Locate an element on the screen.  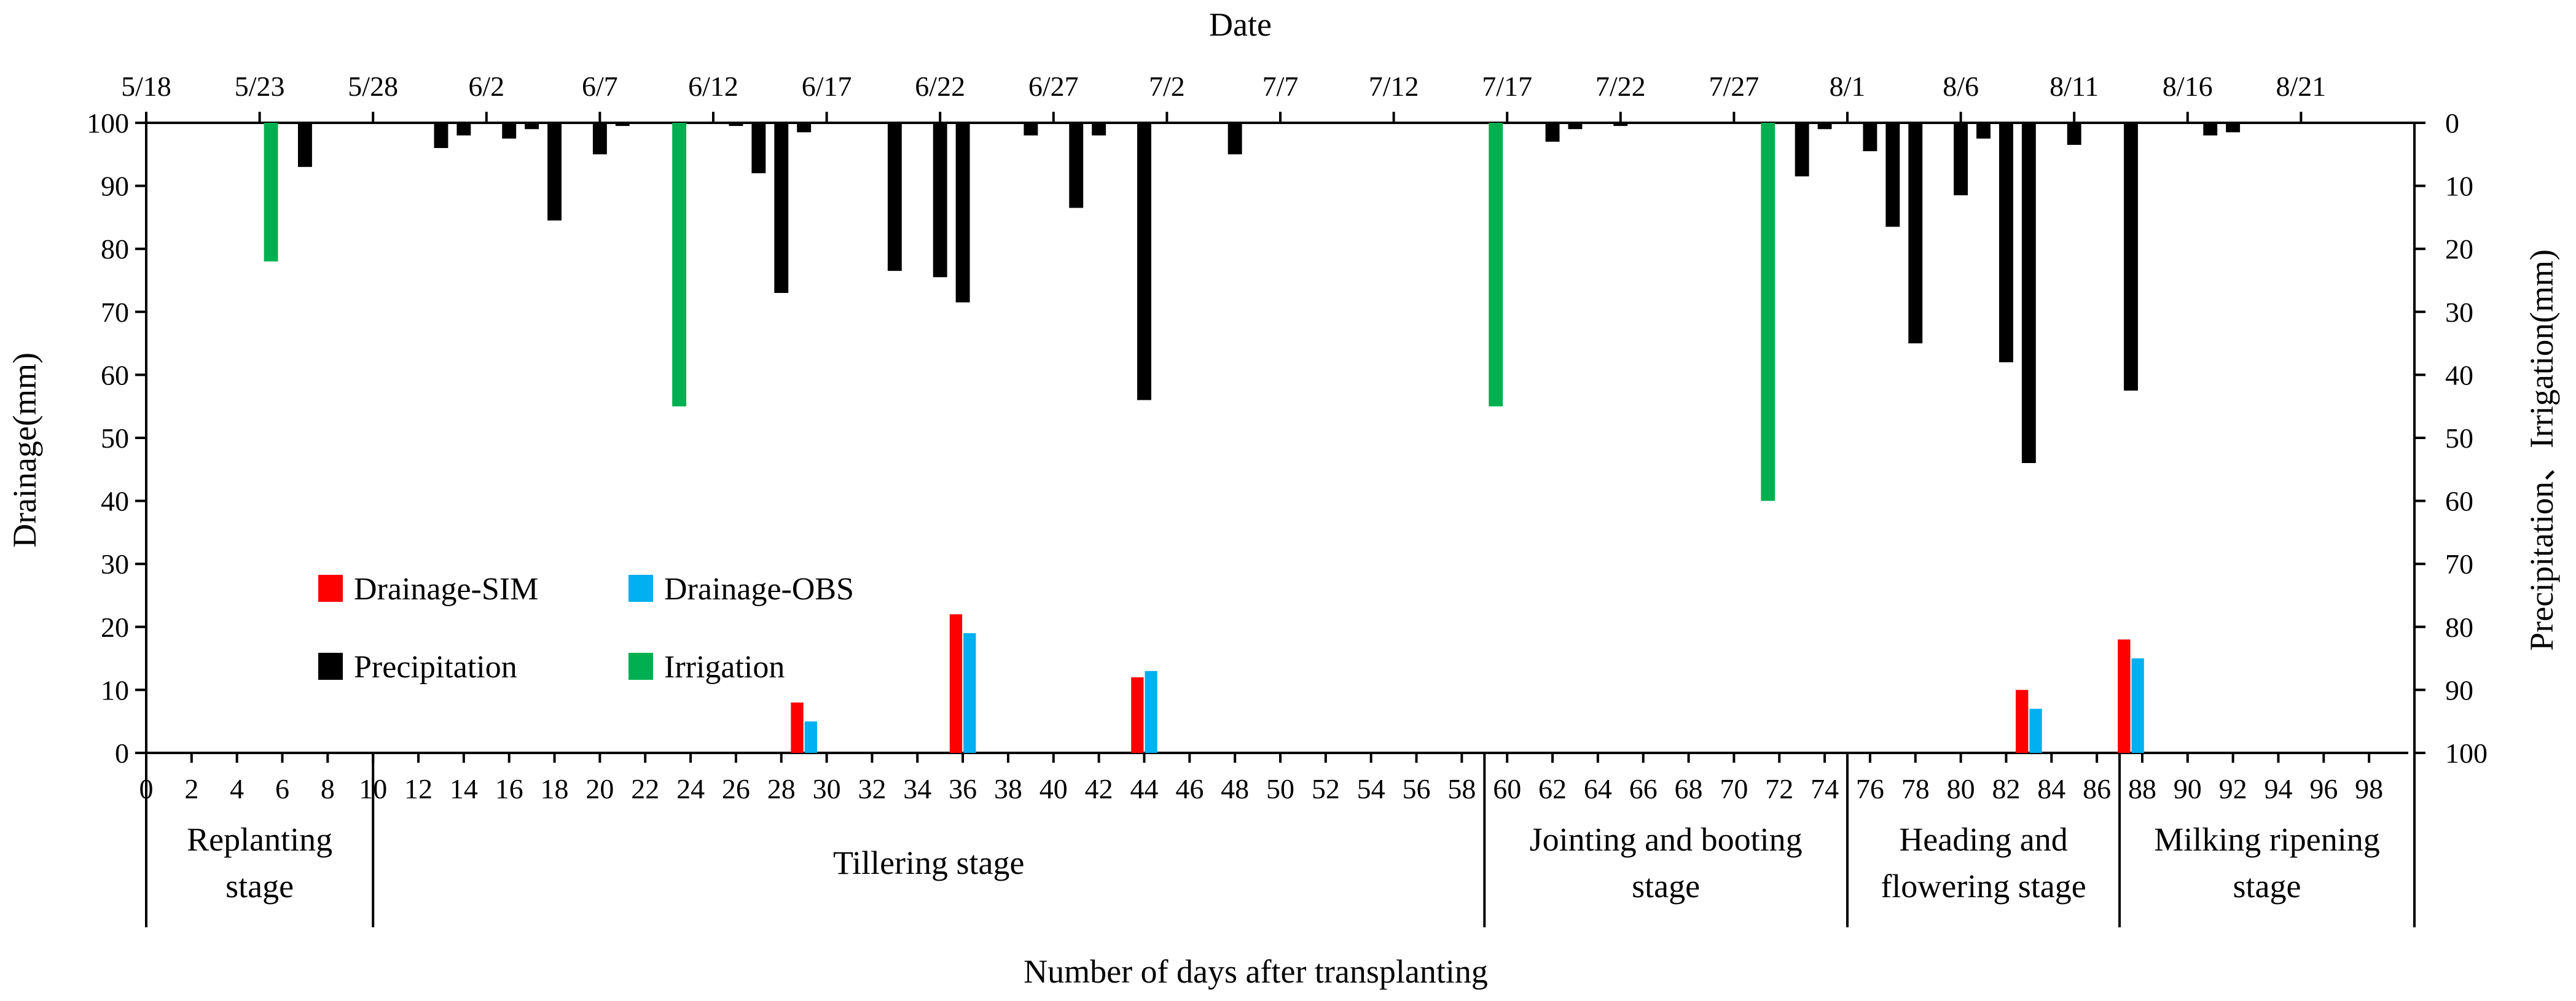
bottom-tick-label: 32 is located at coordinates (872, 788).